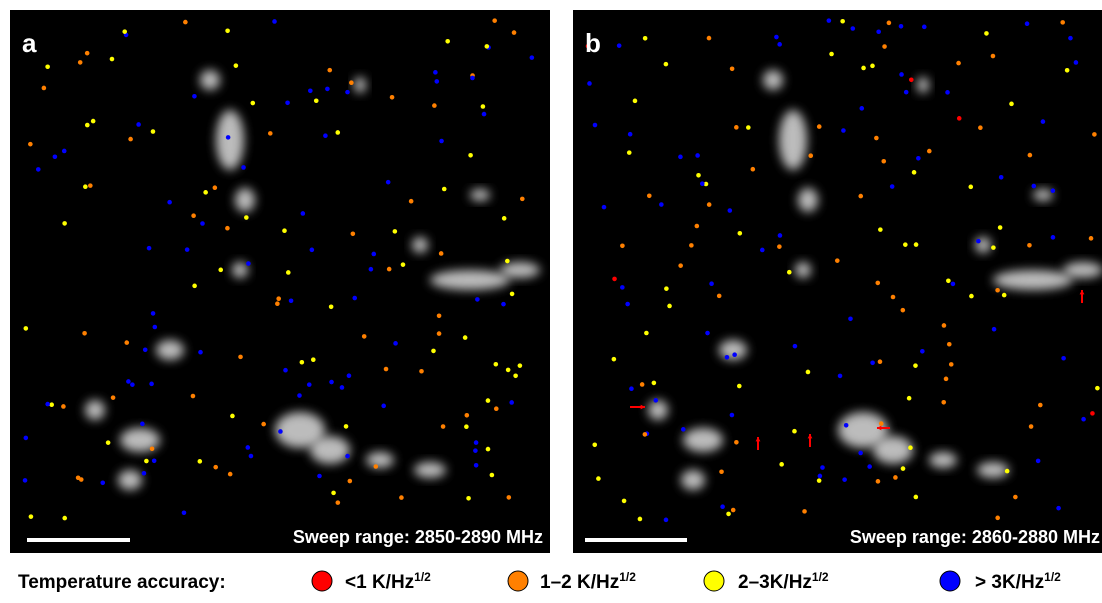 The width and height of the screenshot is (1102, 603). What do you see at coordinates (122, 582) in the screenshot?
I see `legend-title: Temperature accuracy:` at bounding box center [122, 582].